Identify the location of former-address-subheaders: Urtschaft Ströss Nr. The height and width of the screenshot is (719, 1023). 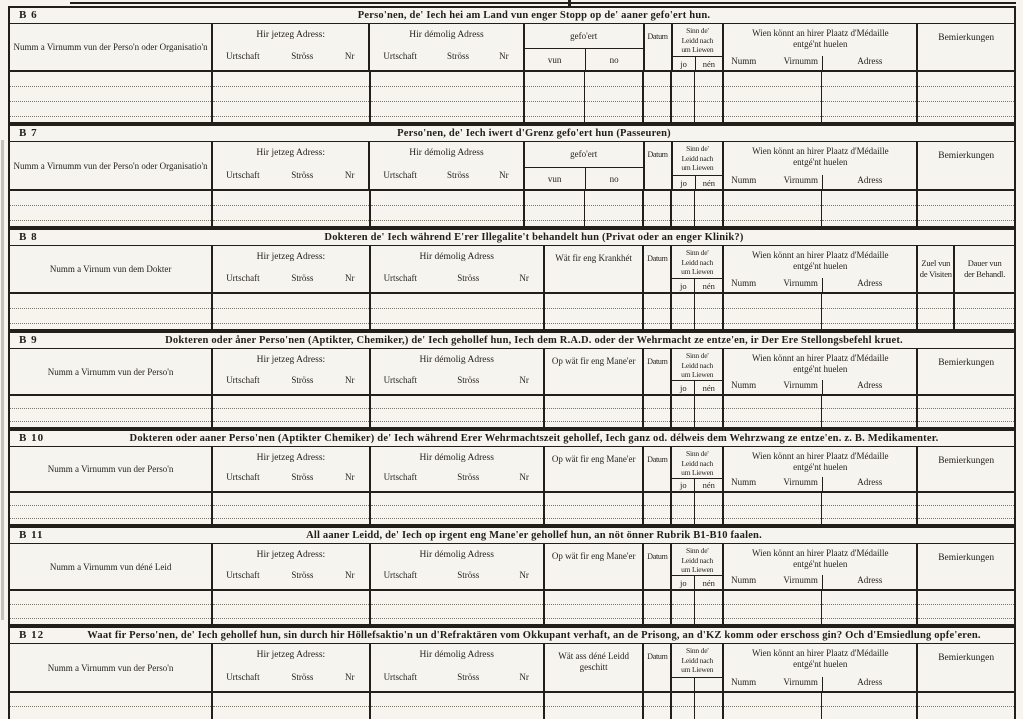
(457, 575).